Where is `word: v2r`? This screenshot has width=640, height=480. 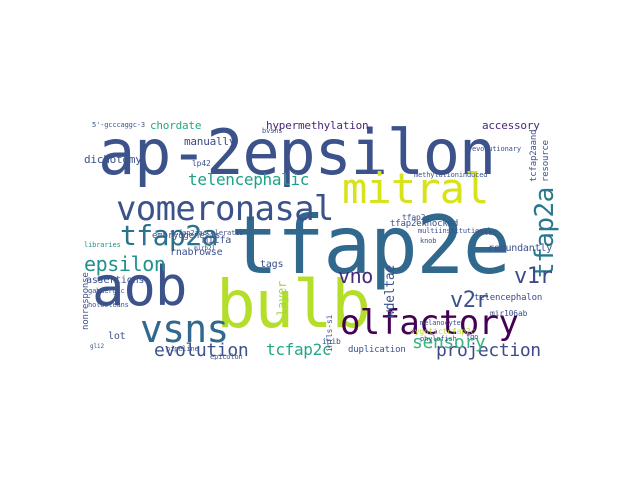
word: v2r is located at coordinates (469, 300).